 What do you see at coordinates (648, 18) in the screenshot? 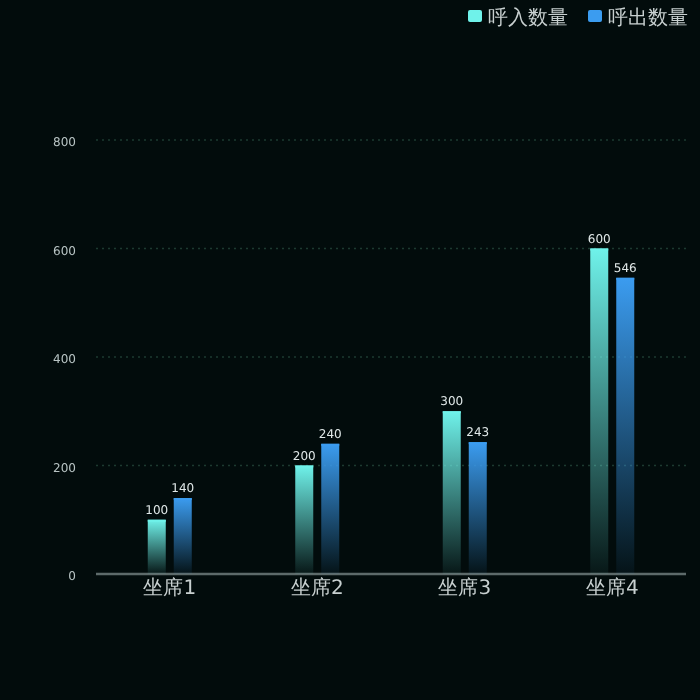
I see `legend-label: 呼出数量` at bounding box center [648, 18].